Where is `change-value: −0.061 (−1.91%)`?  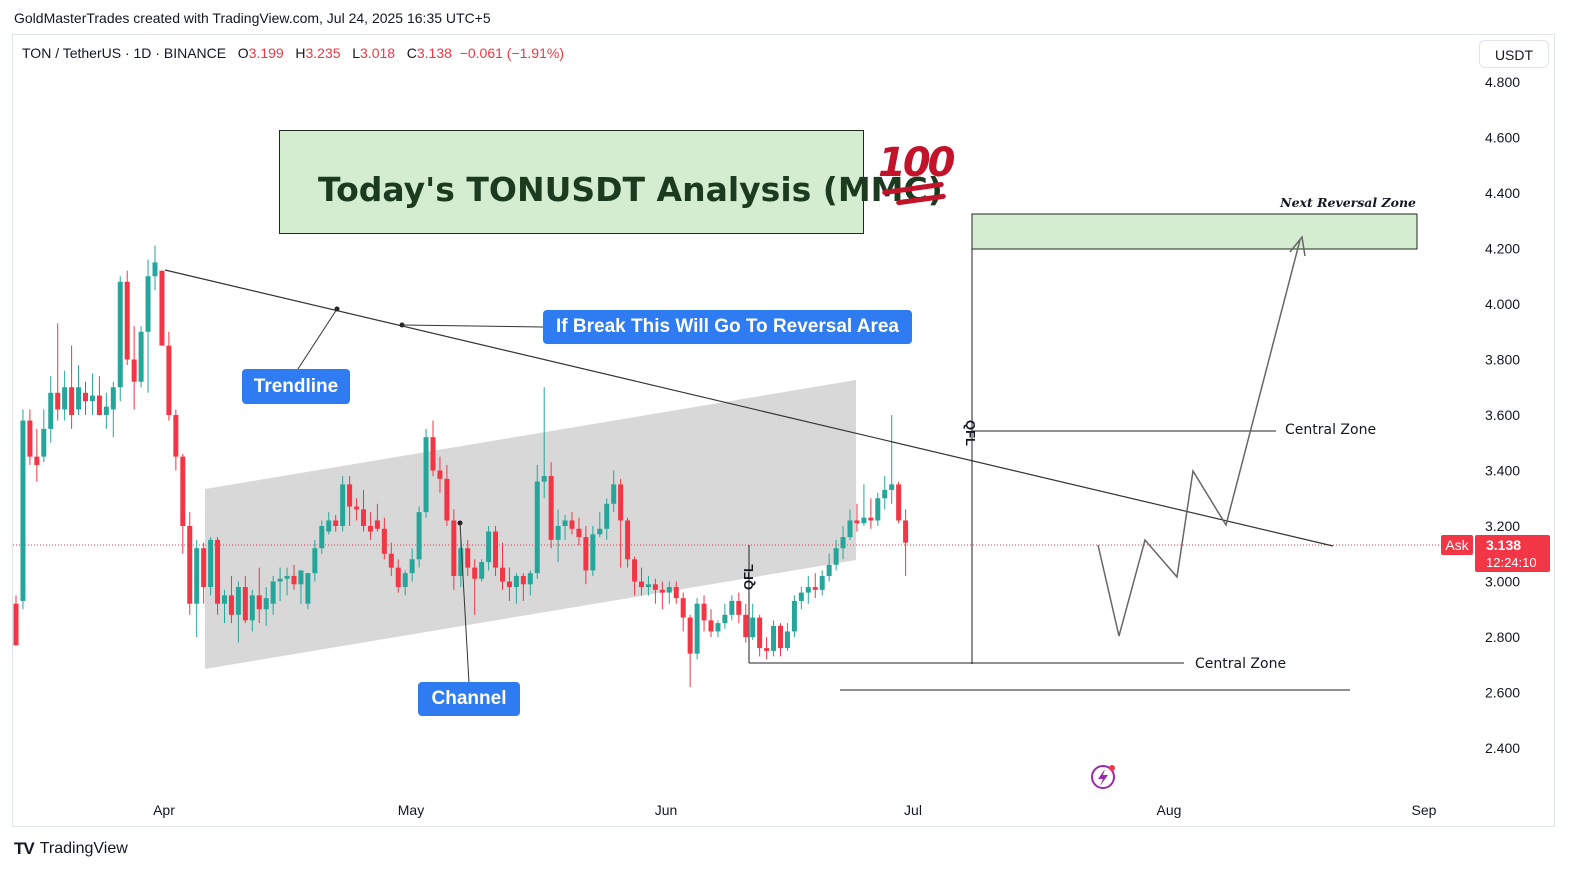 change-value: −0.061 (−1.91%) is located at coordinates (511, 53).